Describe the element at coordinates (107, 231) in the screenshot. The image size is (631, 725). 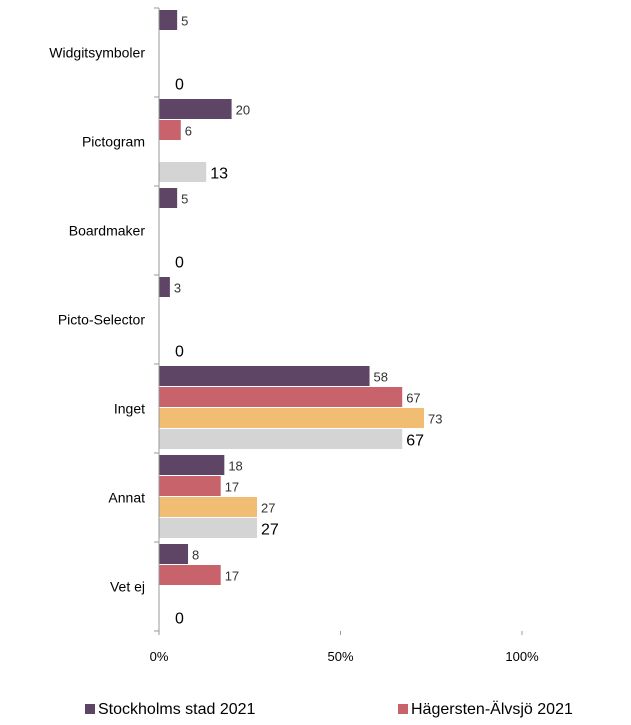
I see `category-label: Boardmaker` at that location.